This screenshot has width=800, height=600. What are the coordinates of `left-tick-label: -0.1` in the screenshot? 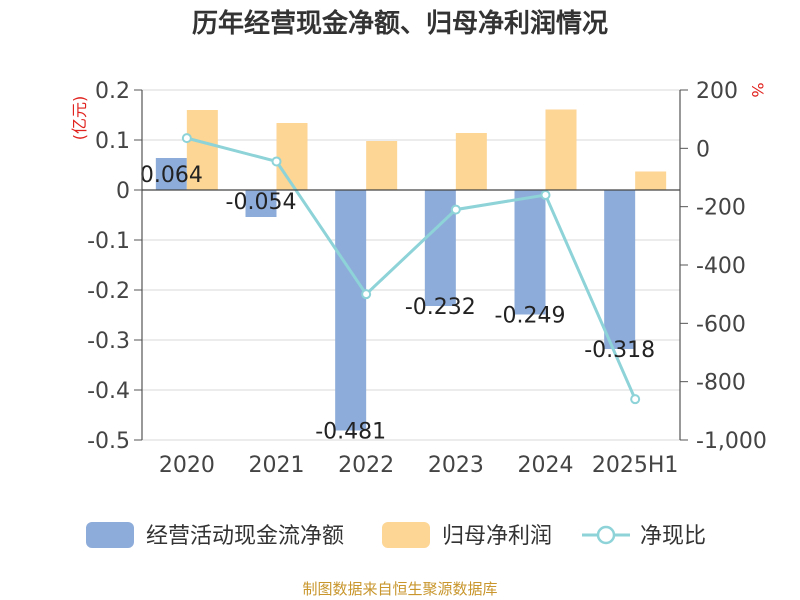 It's located at (108, 241).